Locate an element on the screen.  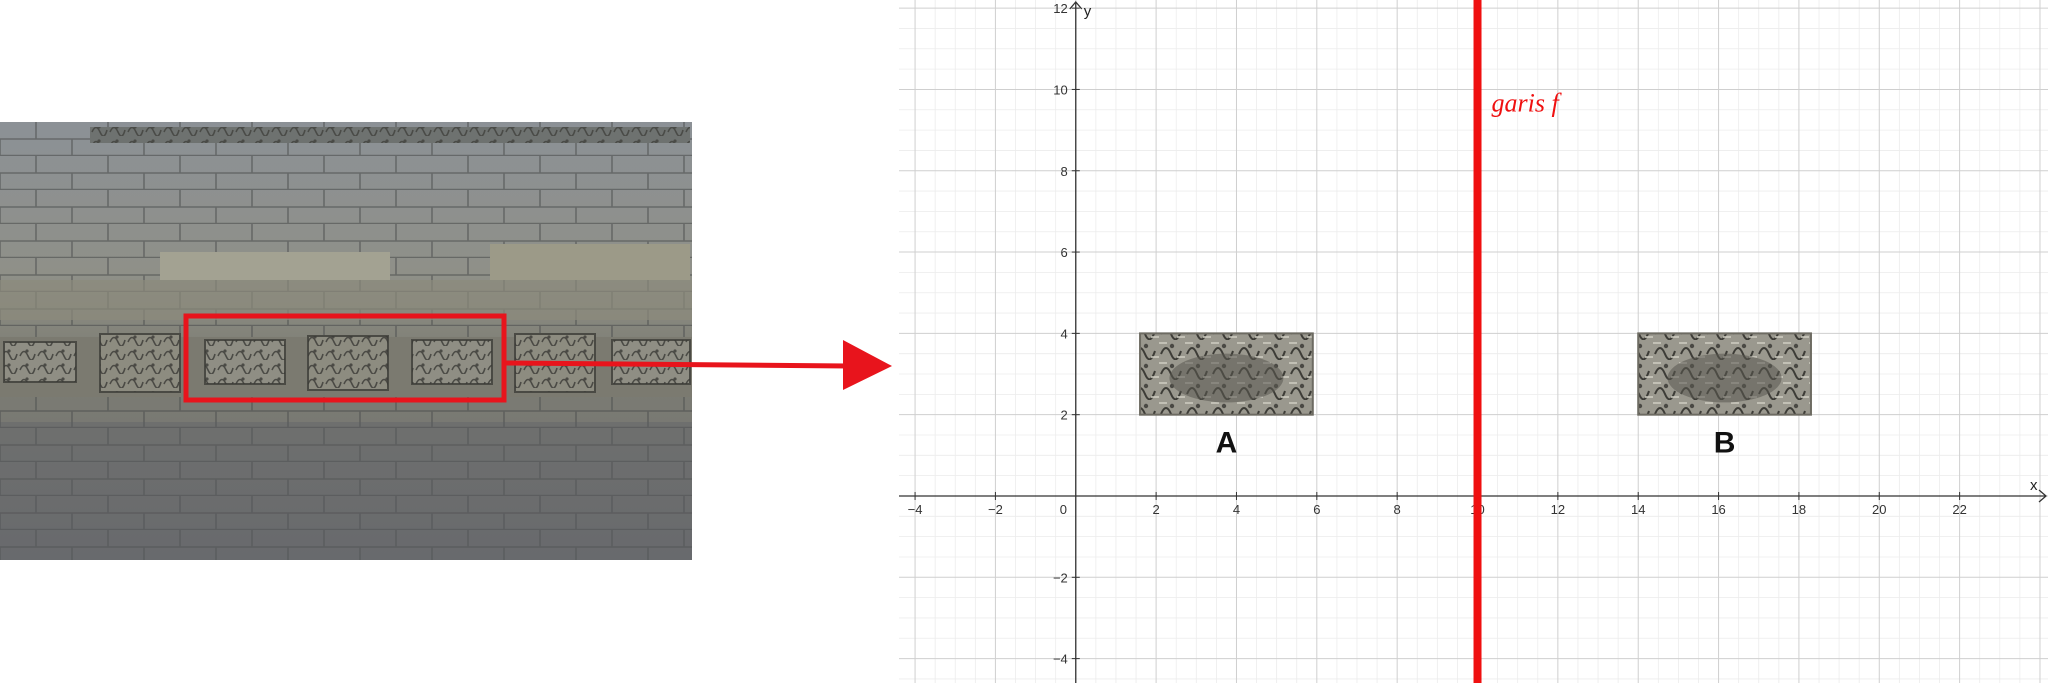
y-axis-name: y is located at coordinates (1088, 11).